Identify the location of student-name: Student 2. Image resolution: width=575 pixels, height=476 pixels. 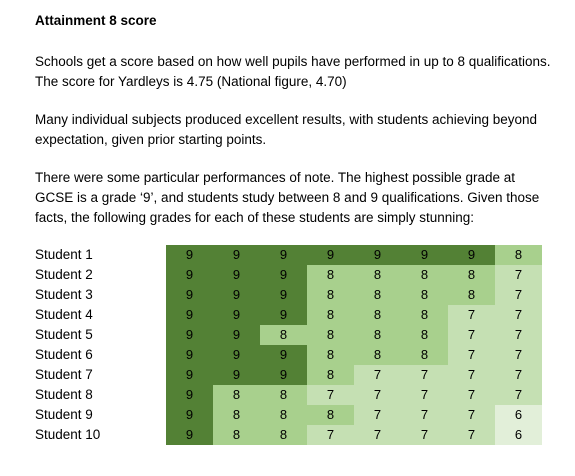
(64, 274).